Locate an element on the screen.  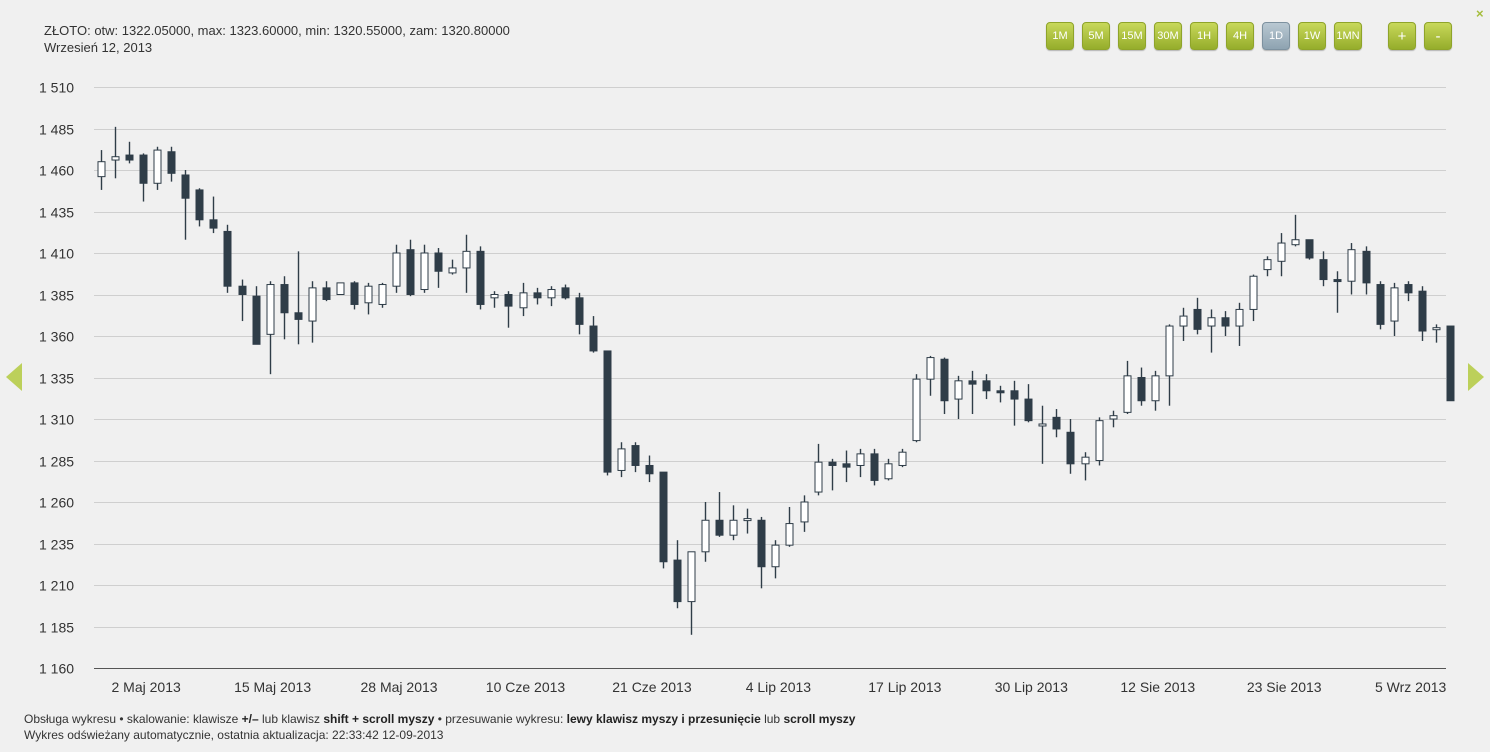
close-icon: × is located at coordinates (1480, 13).